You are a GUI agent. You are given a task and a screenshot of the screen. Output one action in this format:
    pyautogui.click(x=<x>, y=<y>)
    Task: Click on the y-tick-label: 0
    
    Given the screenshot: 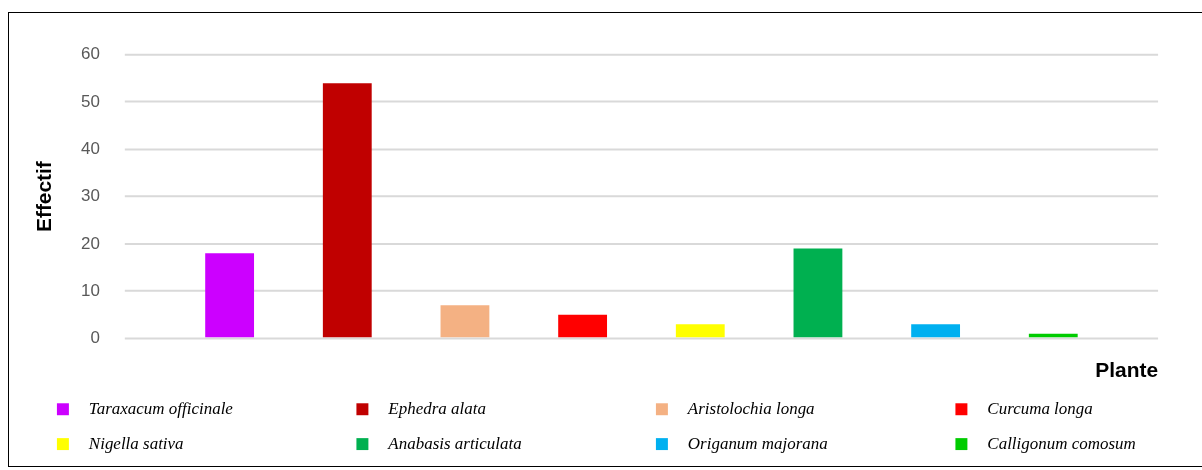 What is the action you would take?
    pyautogui.click(x=95, y=338)
    